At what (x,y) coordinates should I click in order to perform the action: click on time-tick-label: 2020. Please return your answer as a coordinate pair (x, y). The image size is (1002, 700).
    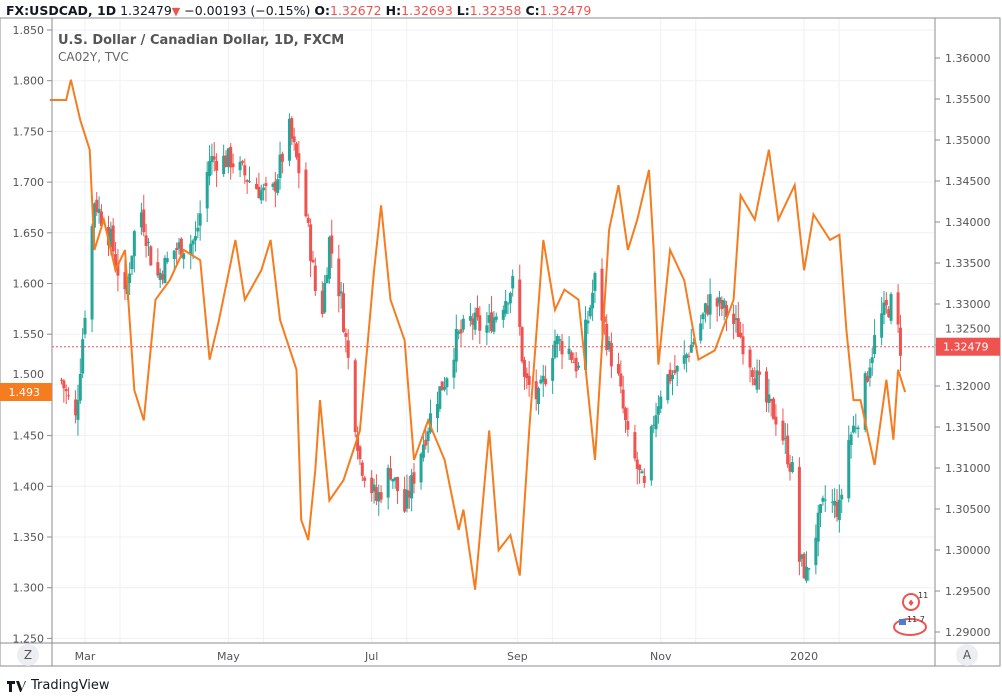
    Looking at the image, I should click on (804, 656).